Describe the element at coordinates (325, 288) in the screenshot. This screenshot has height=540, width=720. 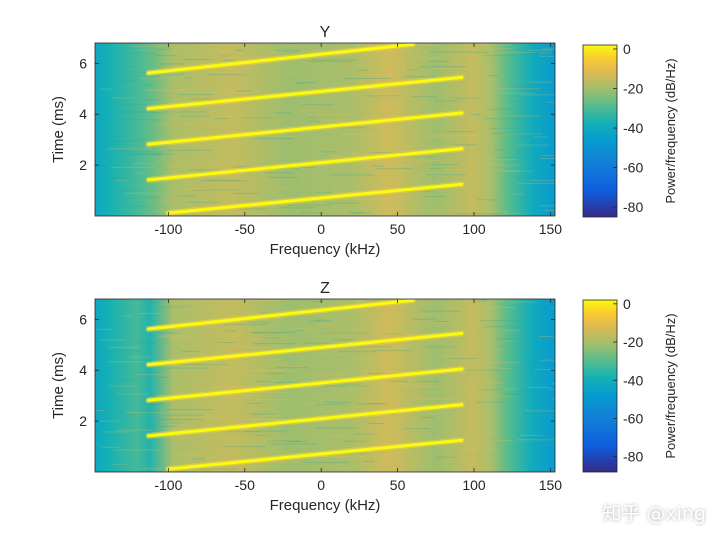
I see `chart-title: Z` at that location.